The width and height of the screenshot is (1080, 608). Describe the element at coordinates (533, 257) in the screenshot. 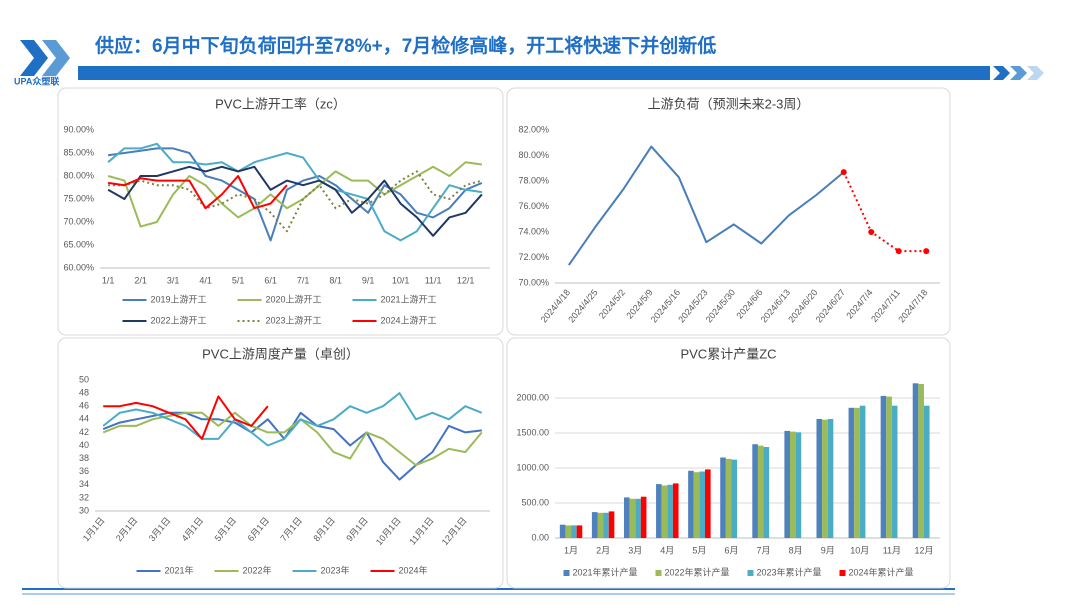

I see `y-tick-label: 72.00%` at that location.